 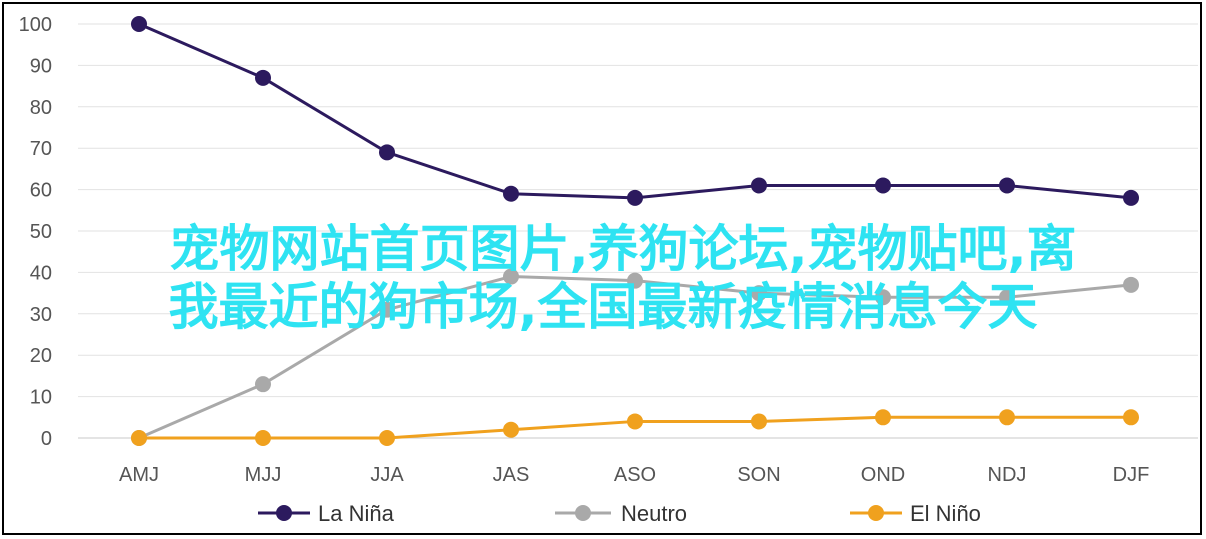 I want to click on y-tick-label: 10, so click(x=41, y=398).